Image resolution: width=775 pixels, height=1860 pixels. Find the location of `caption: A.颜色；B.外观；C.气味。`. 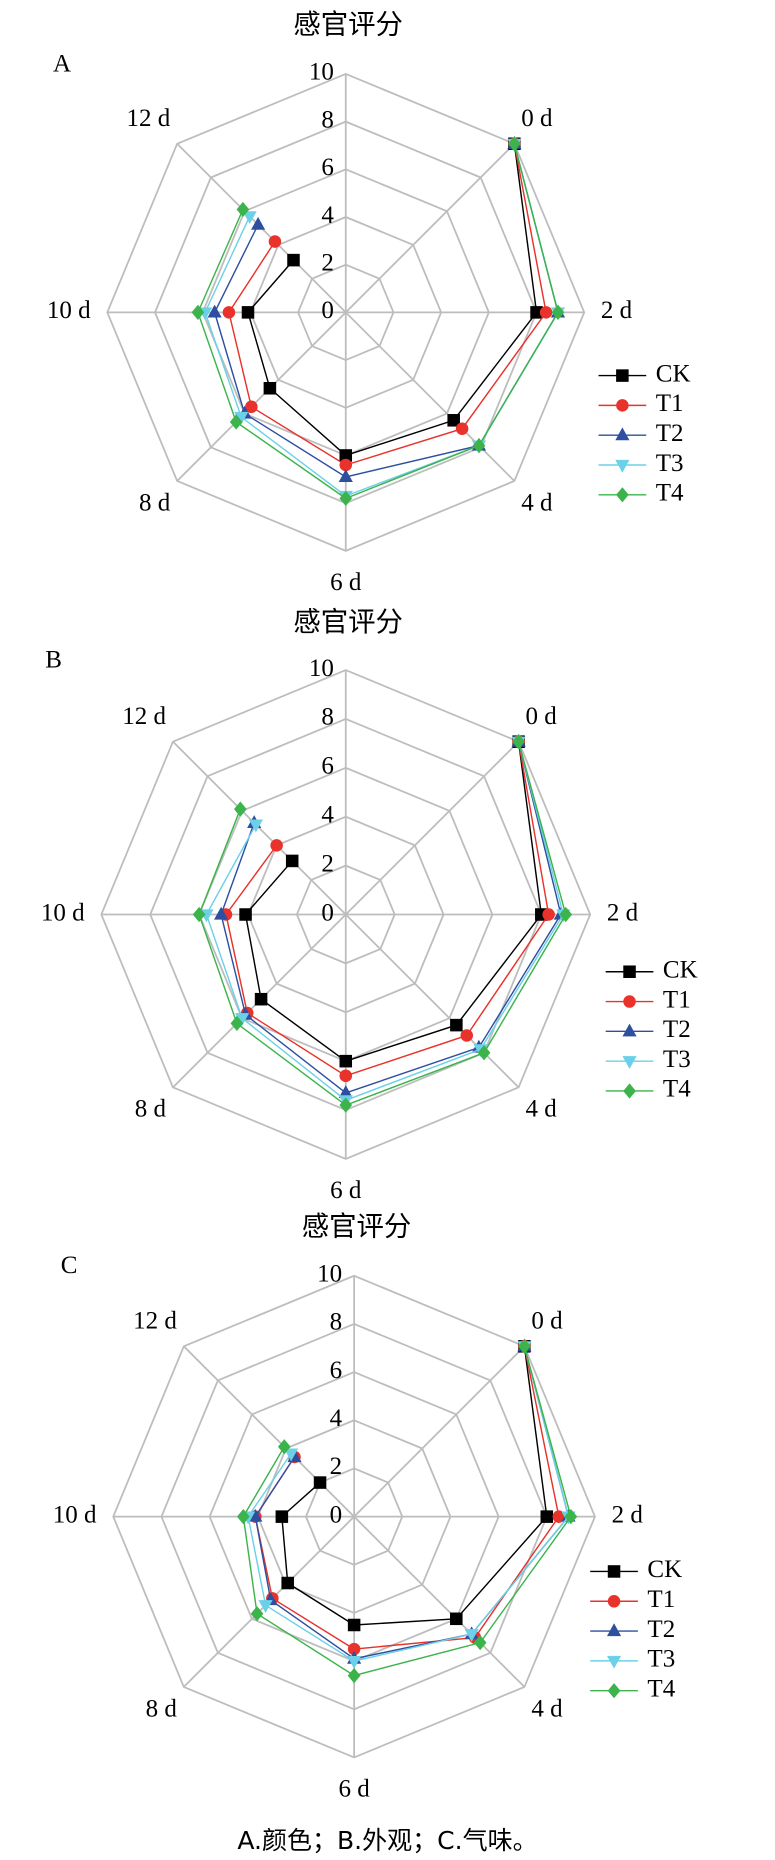

caption: A.颜色；B.外观；C.气味。 is located at coordinates (387, 1840).